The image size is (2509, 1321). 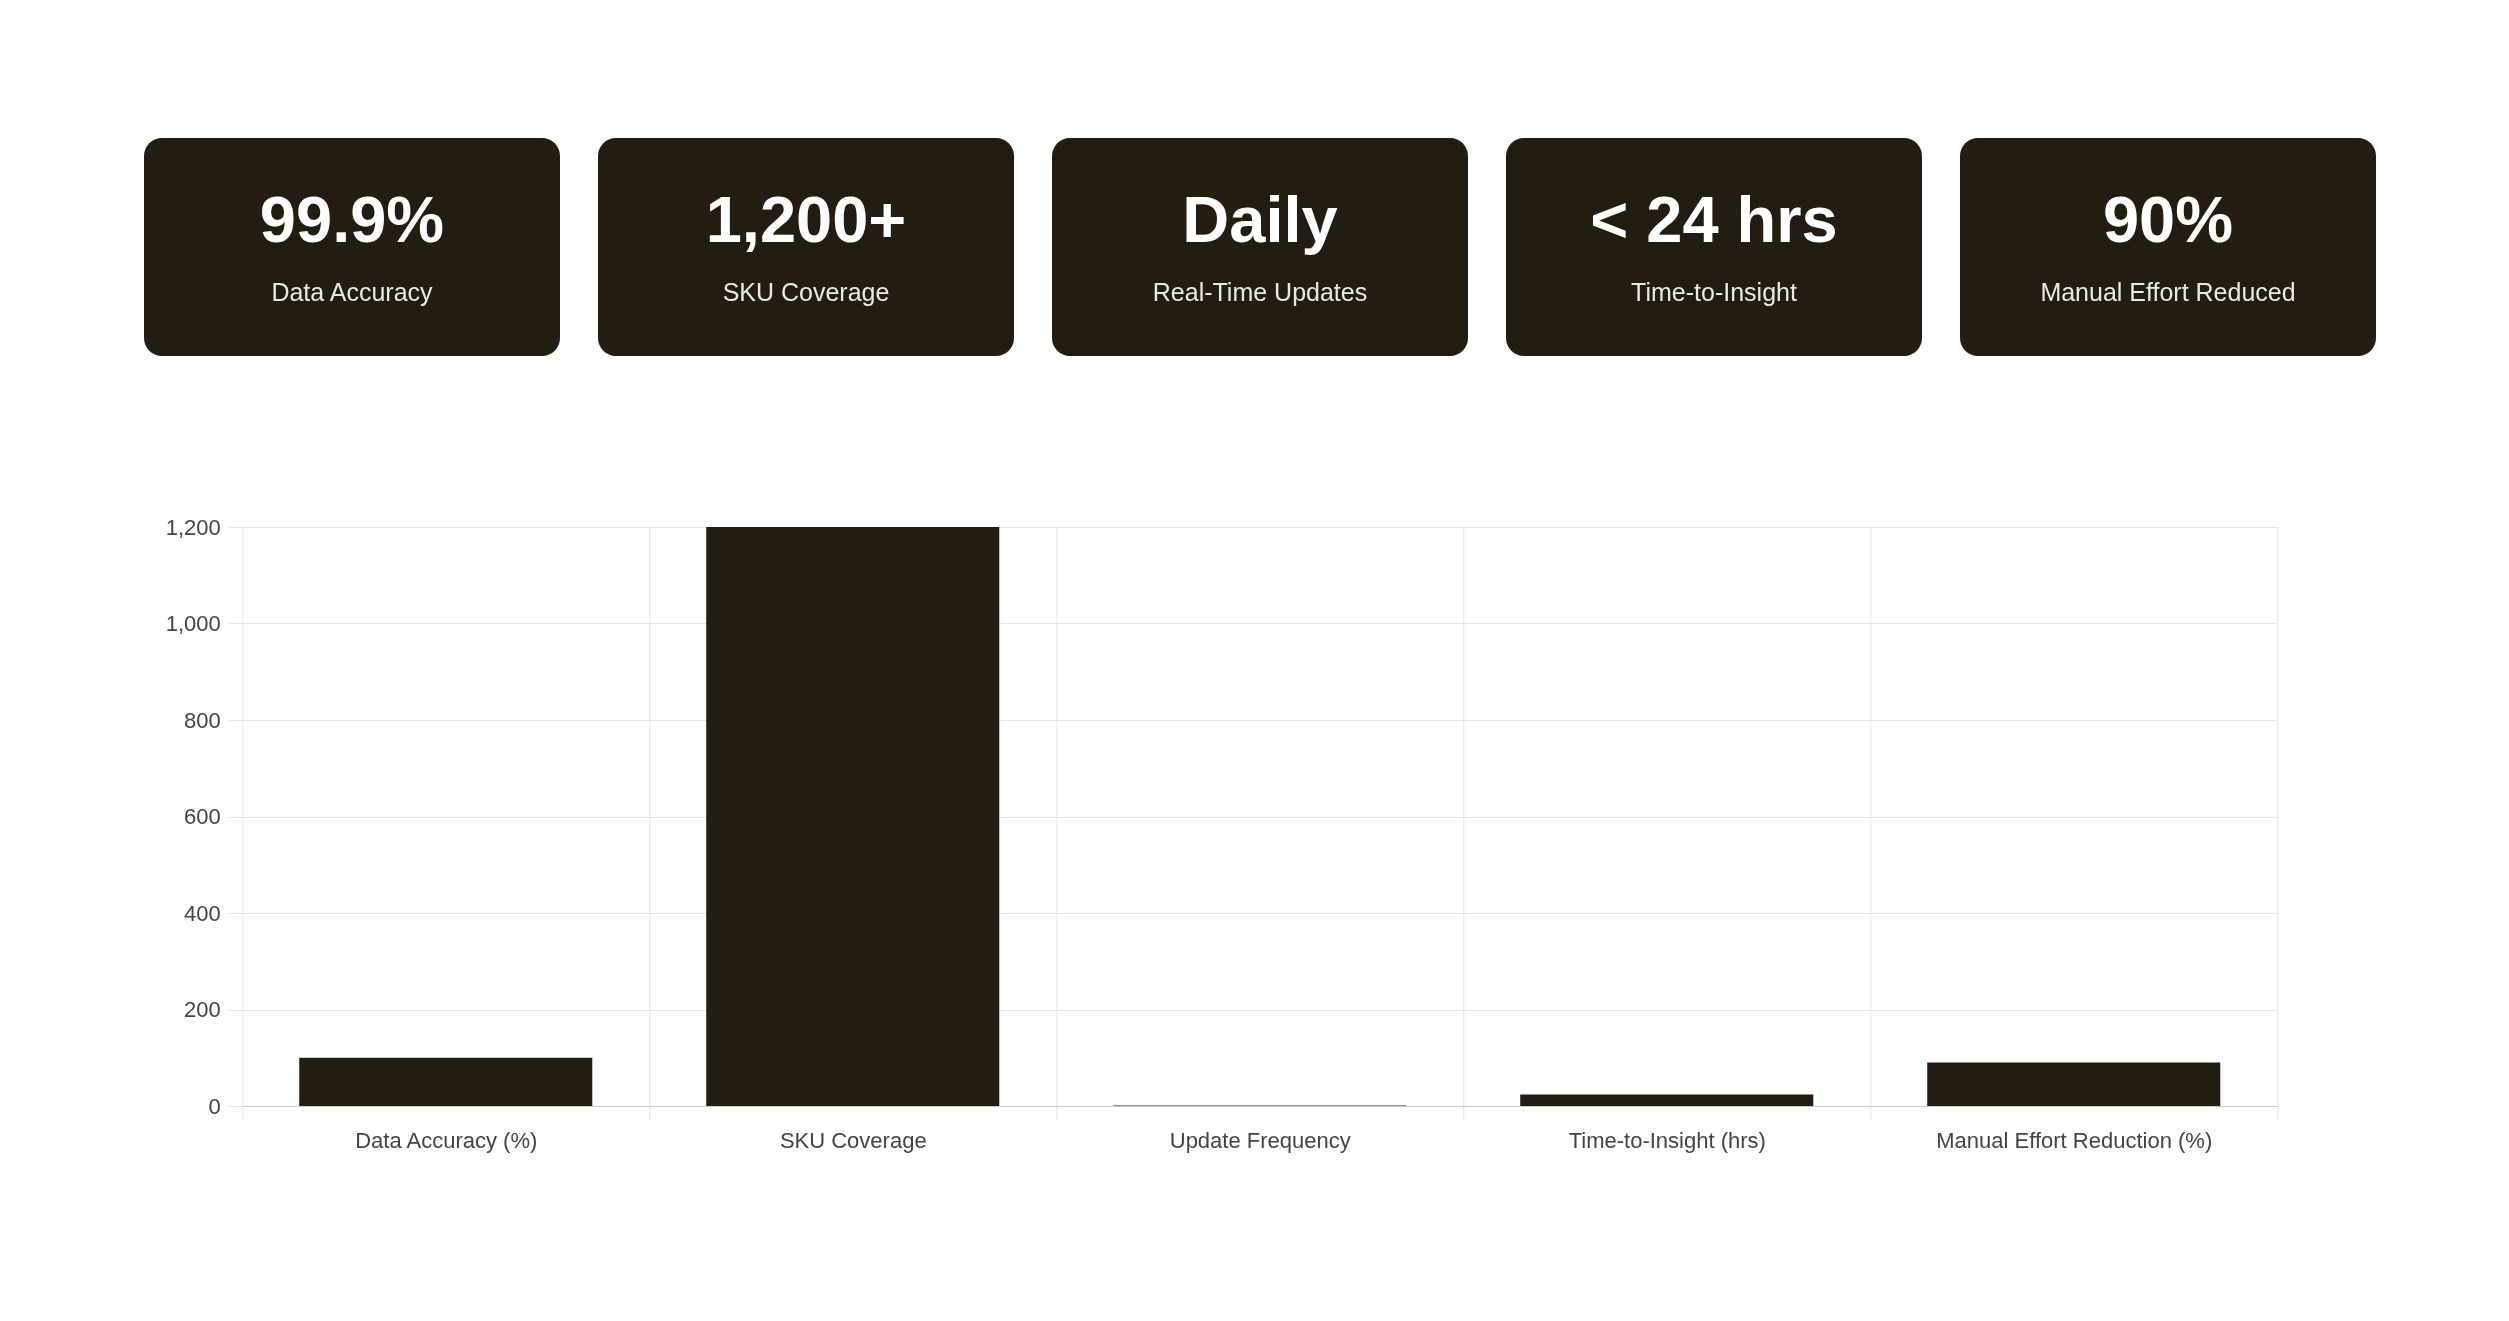 What do you see at coordinates (1667, 1140) in the screenshot?
I see `x-tick-label: Time-to-Insight (hrs)` at bounding box center [1667, 1140].